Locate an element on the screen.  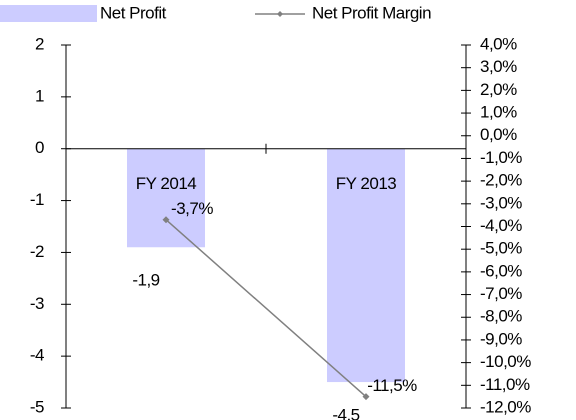
data-label: -3,7% is located at coordinates (192, 208).